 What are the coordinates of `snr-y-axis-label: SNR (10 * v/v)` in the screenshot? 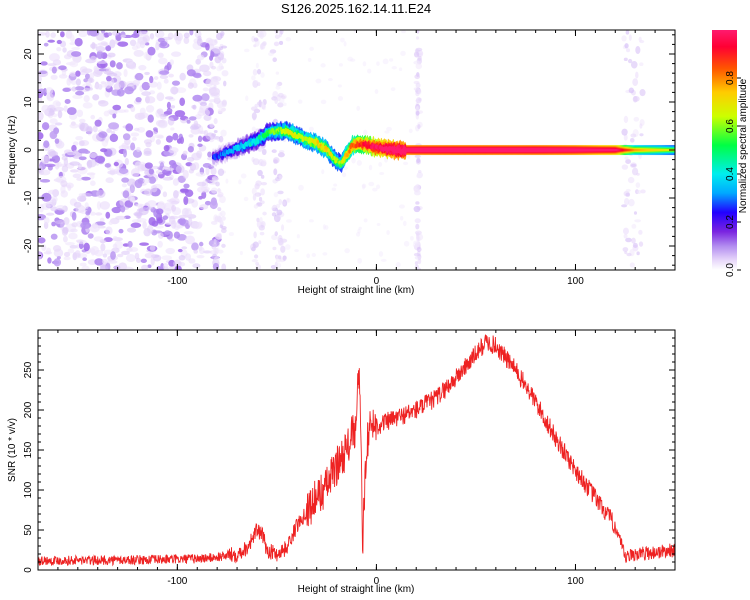 It's located at (12, 450).